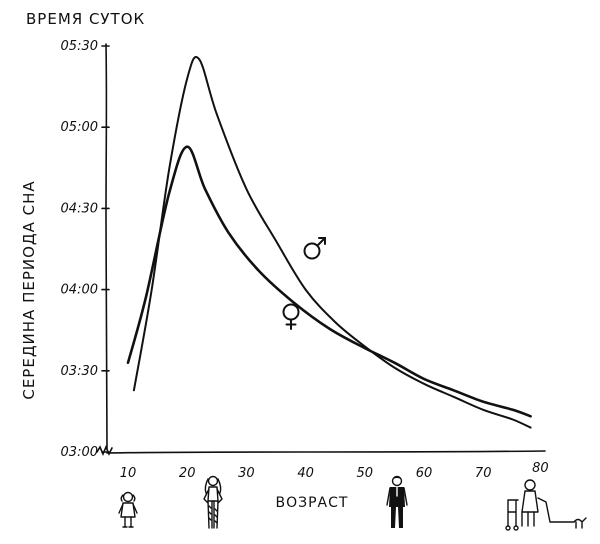 The height and width of the screenshot is (544, 600). I want to click on x-ticks: 10 20 30 40 50 60 70 80, so click(334, 471).